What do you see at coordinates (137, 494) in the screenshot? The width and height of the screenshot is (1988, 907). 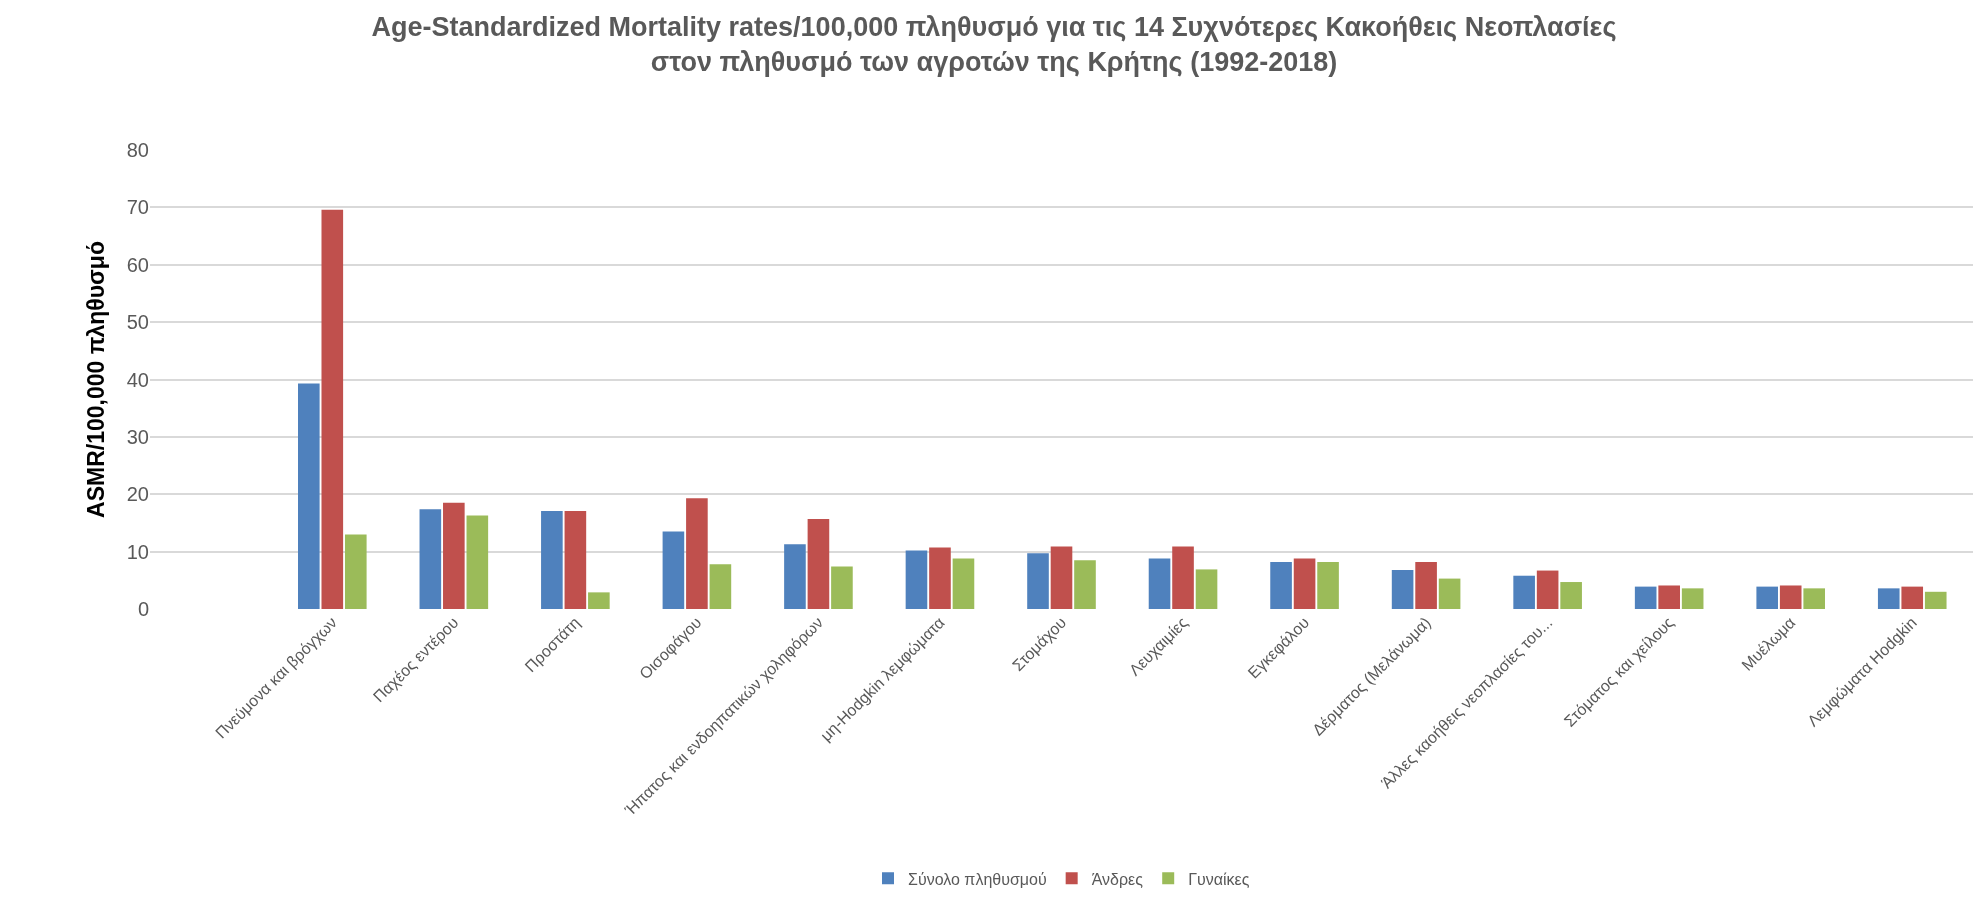 I see `y-tick-label: 20` at bounding box center [137, 494].